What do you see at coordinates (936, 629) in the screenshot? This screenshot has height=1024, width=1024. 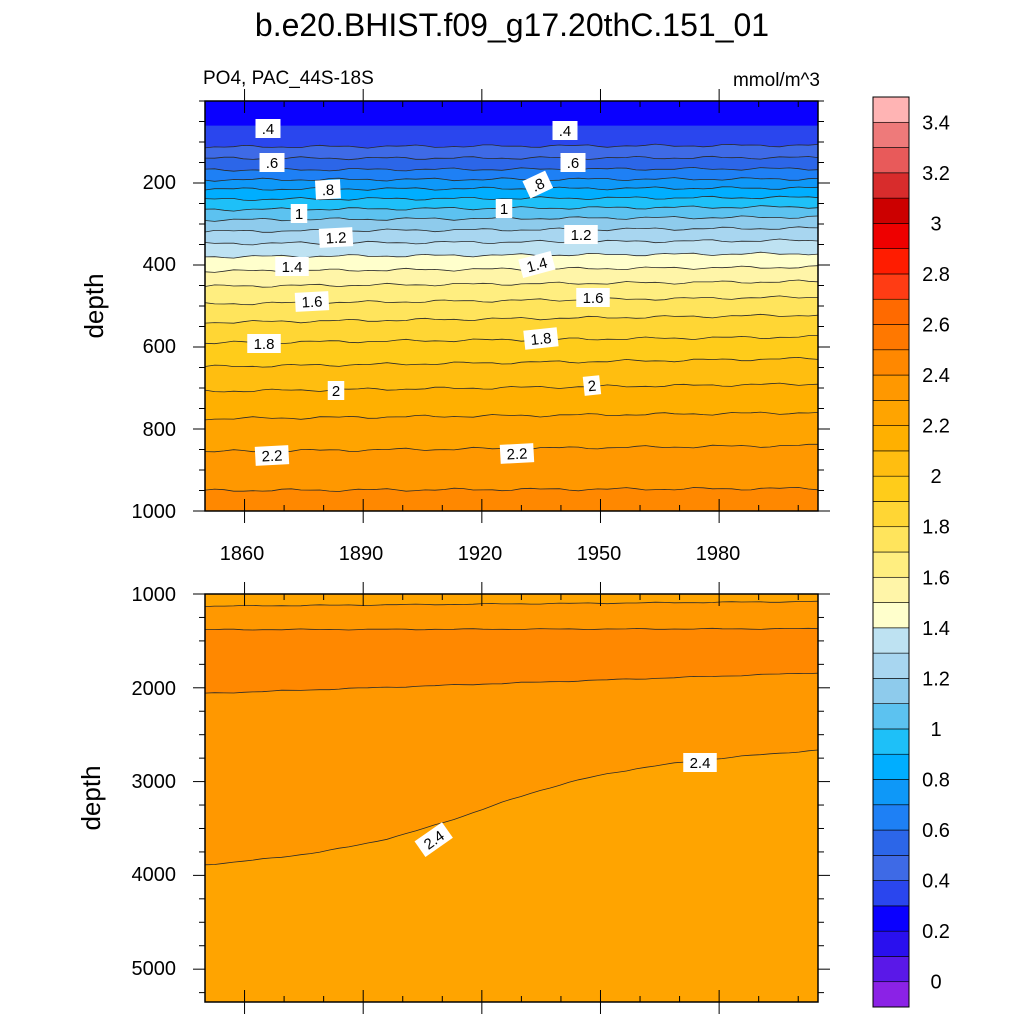 I see `colorbar-label: 1.4` at bounding box center [936, 629].